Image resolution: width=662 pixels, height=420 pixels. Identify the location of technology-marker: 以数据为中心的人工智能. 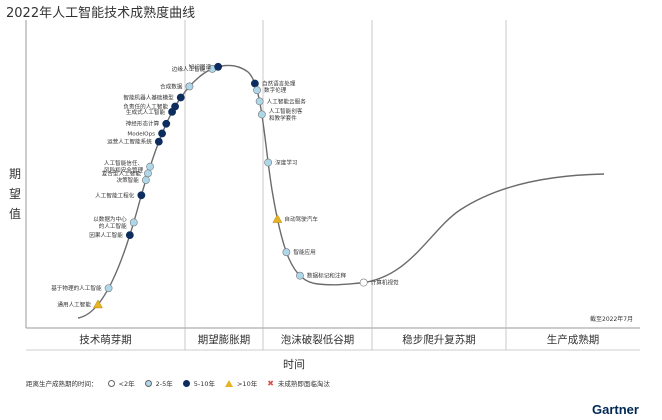
(115, 222).